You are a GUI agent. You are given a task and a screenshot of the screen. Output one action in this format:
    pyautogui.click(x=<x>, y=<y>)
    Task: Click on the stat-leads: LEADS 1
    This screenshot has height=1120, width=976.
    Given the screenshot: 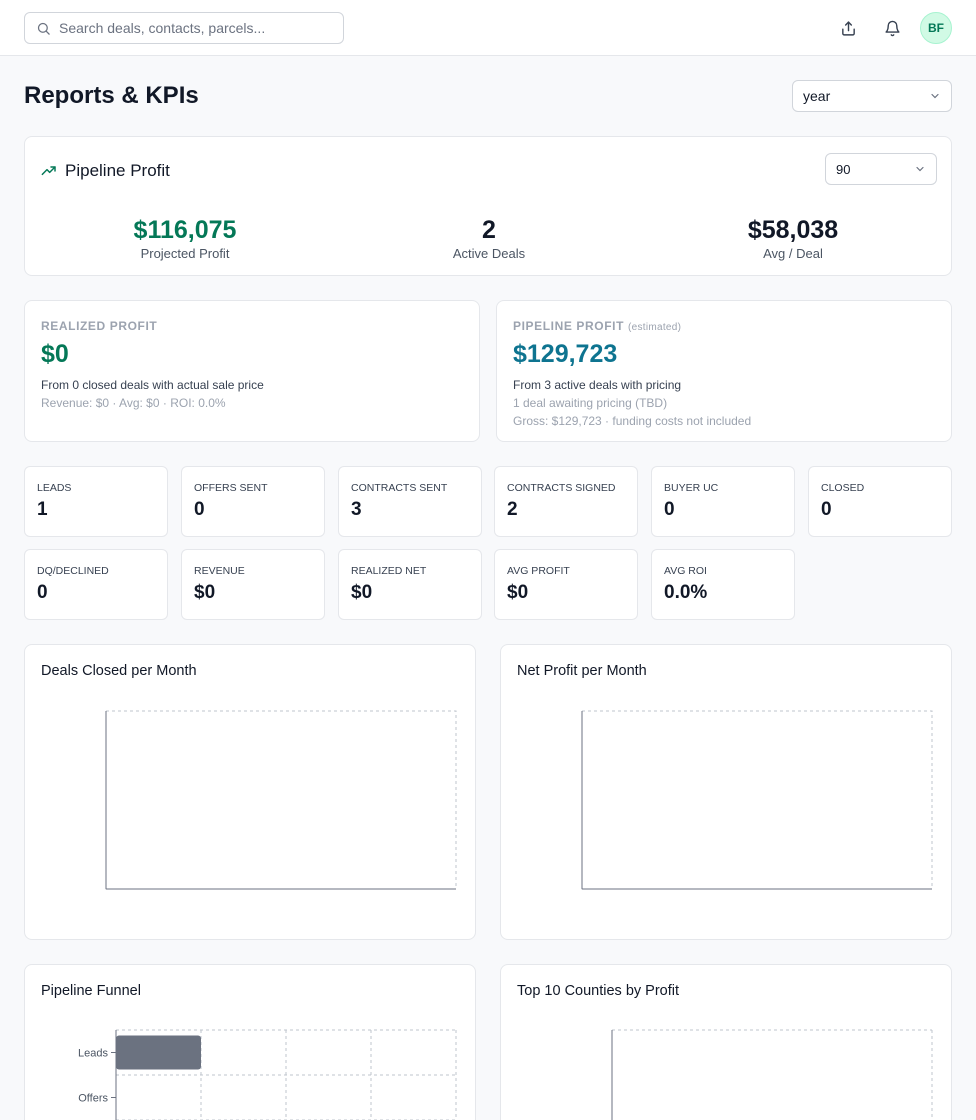 What is the action you would take?
    pyautogui.click(x=96, y=501)
    